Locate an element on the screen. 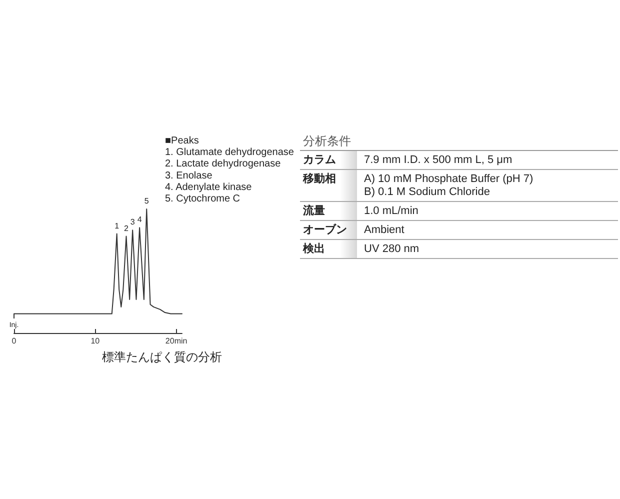  text: 4. Adenylate kinase is located at coordinates (208, 187).